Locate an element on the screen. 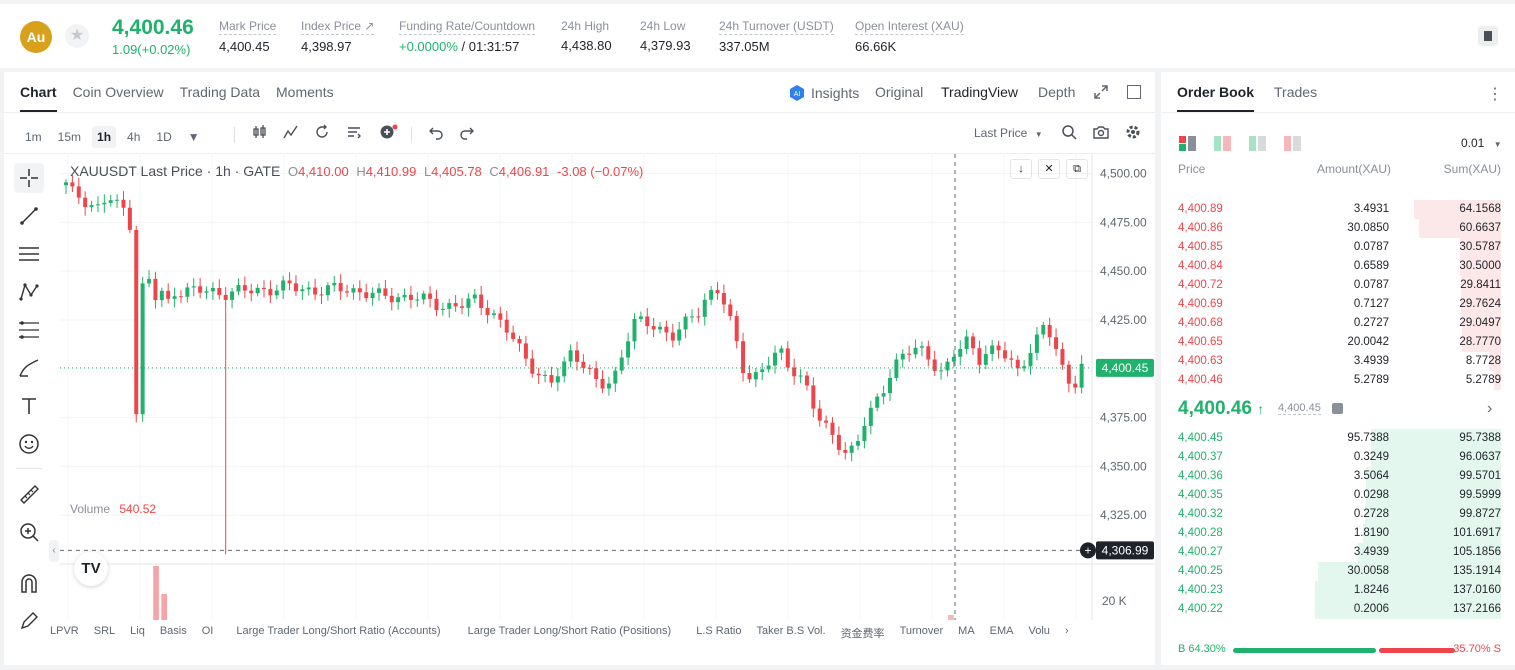  bid-row: 4,400.27 3.4939 105.1856 is located at coordinates (1338, 552).